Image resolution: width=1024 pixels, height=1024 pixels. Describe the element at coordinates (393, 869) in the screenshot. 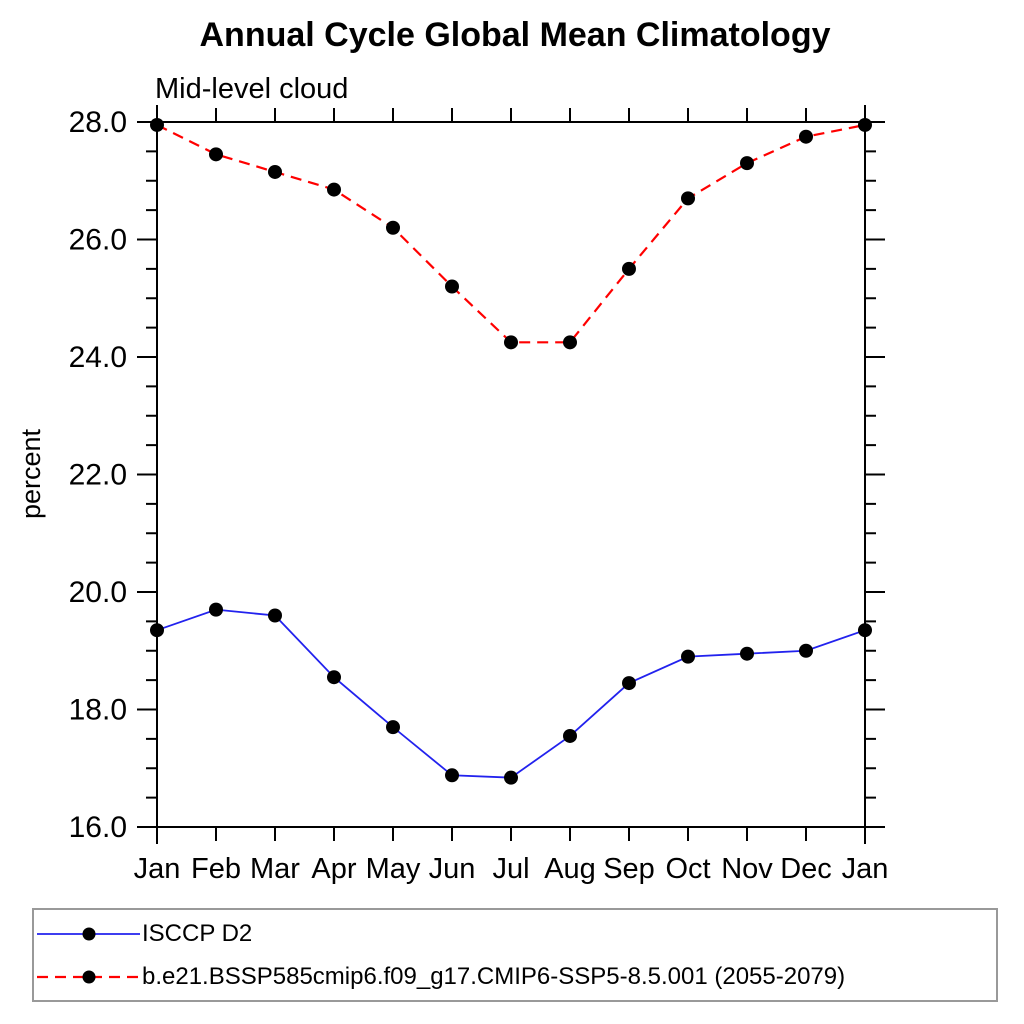

I see `x-tick-label: May` at that location.